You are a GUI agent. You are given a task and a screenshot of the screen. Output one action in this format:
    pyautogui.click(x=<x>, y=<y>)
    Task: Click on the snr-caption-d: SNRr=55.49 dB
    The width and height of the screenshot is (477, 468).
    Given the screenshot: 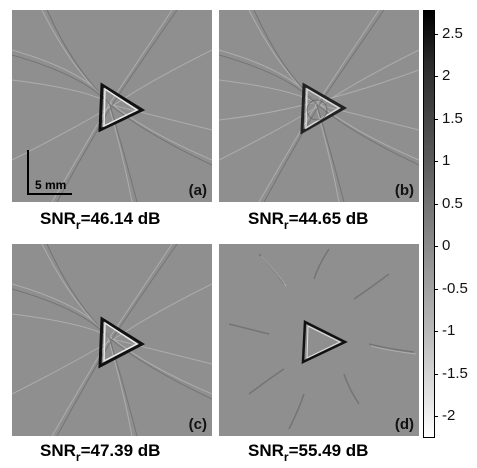 What is the action you would take?
    pyautogui.click(x=308, y=452)
    